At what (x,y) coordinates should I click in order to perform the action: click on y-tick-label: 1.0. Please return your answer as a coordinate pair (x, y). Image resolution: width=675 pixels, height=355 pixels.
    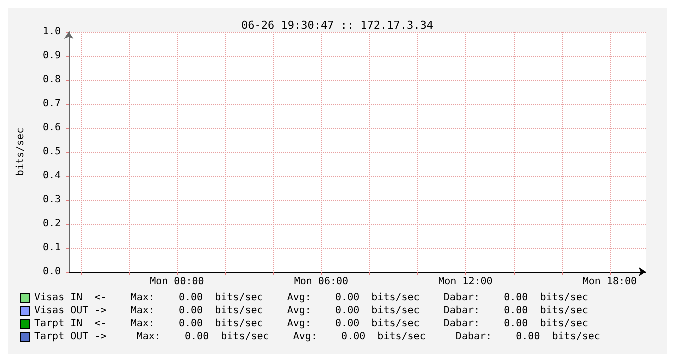
    Looking at the image, I should click on (51, 32).